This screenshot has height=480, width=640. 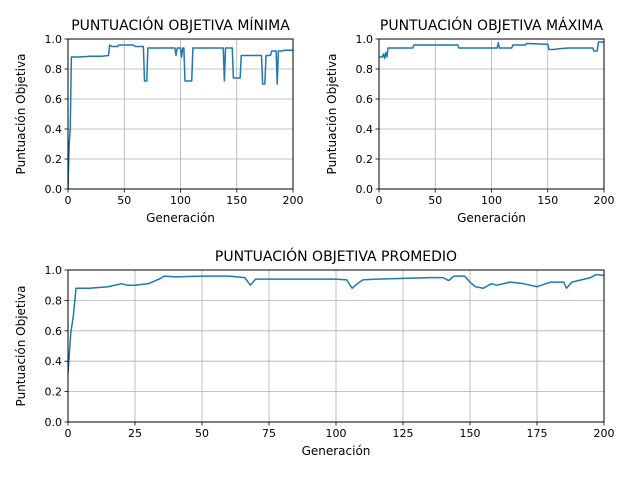 I want to click on x-tick-label: 125, so click(x=403, y=433).